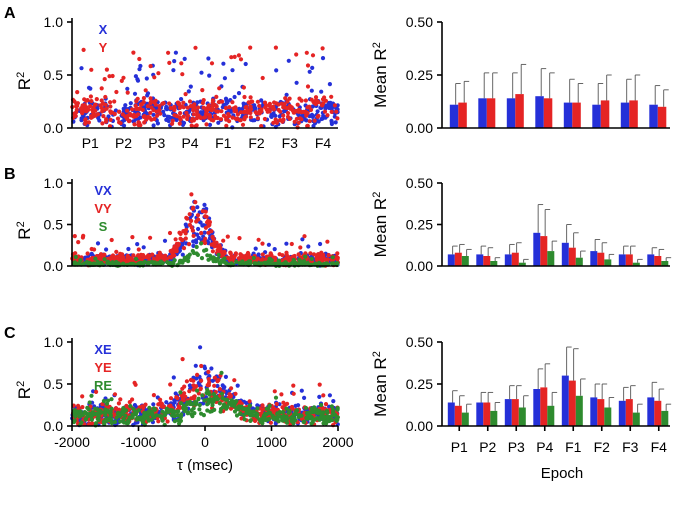  I want to click on bar-ye-f3, so click(629, 412).